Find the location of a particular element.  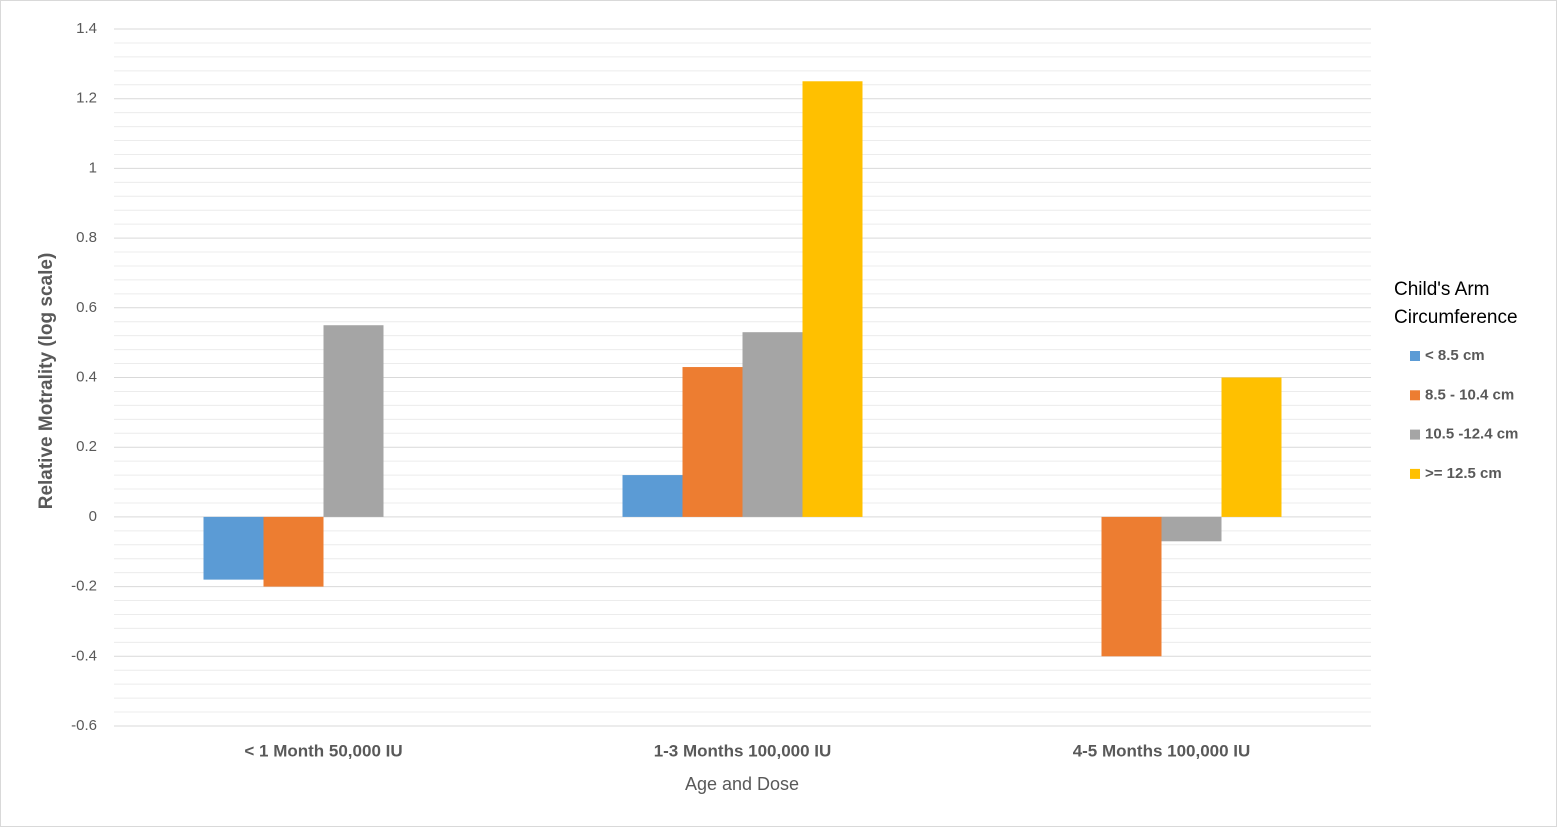

y-tick-label: -0.2 is located at coordinates (84, 586).